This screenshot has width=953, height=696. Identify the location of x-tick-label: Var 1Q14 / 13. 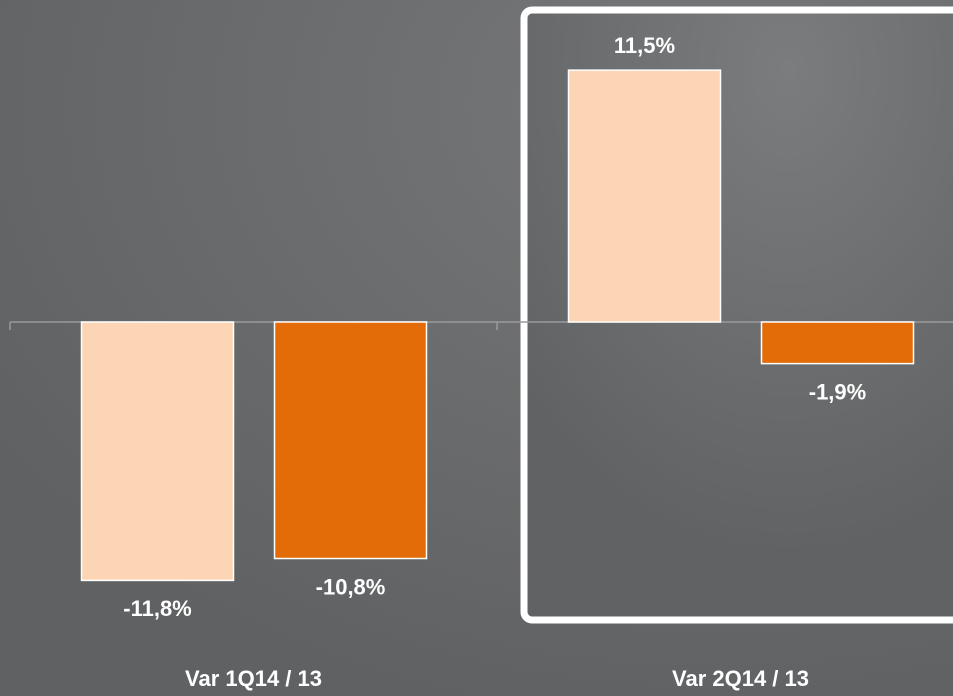
(253, 678).